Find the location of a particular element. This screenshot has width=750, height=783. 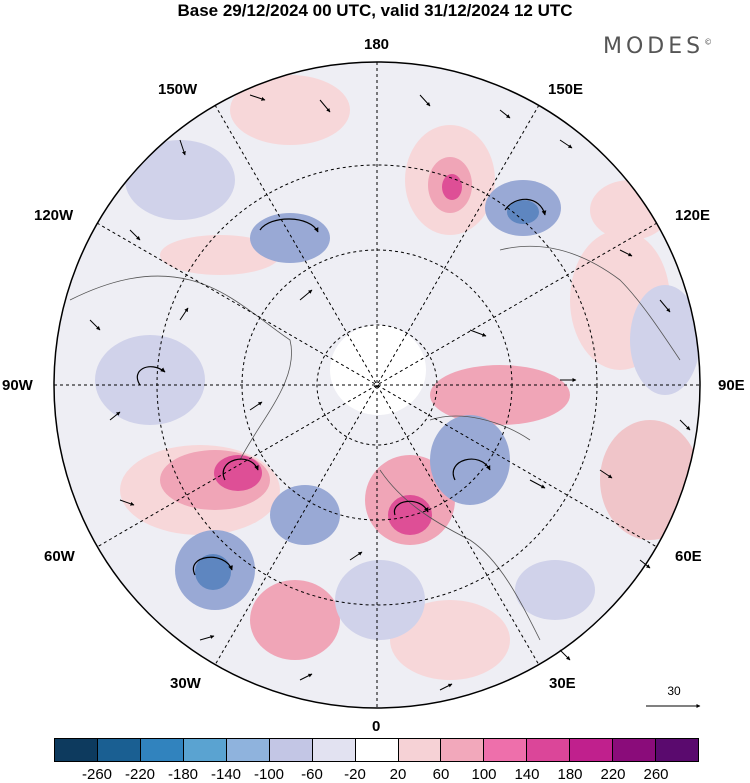

colorbar-tick-label: 60 is located at coordinates (441, 774).